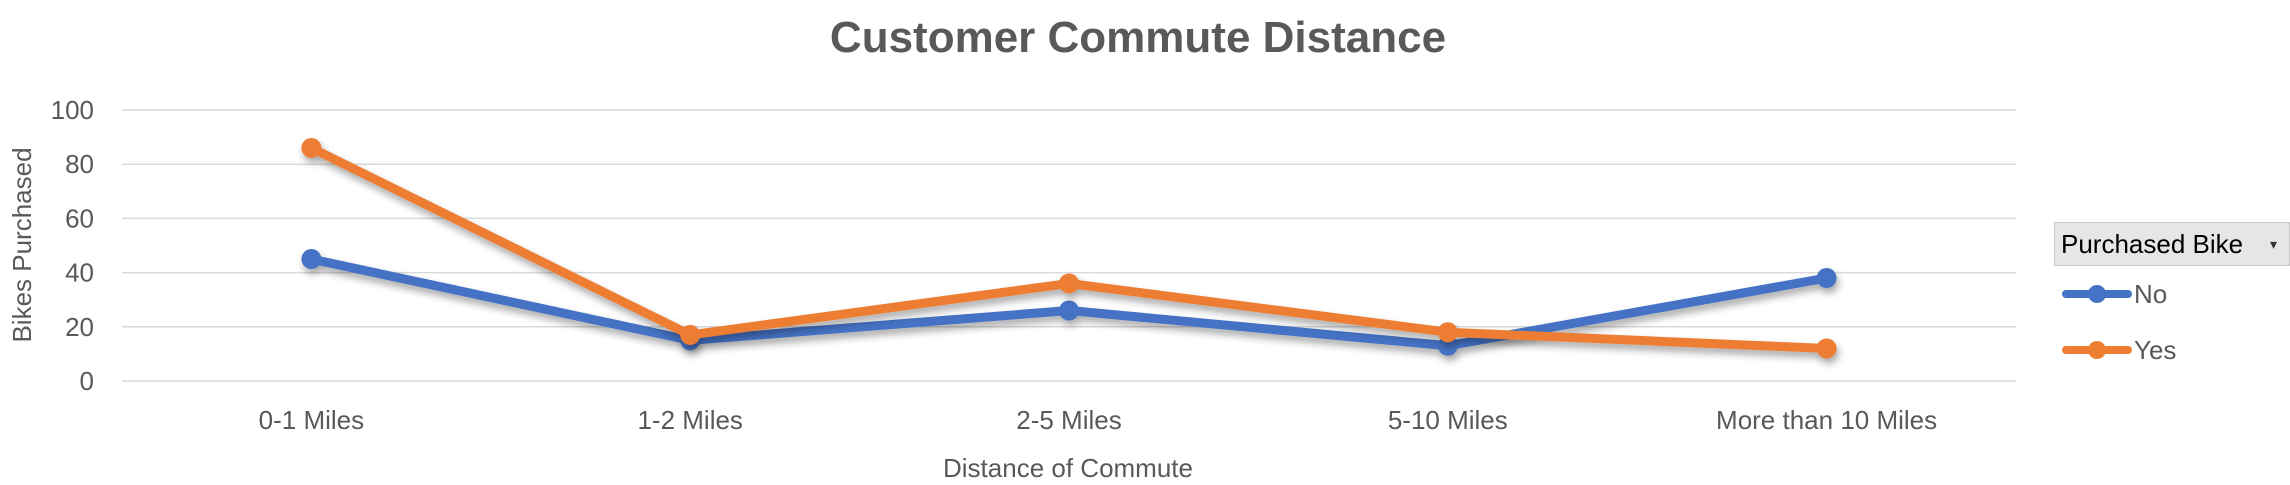  What do you see at coordinates (2155, 349) in the screenshot?
I see `legend-entry-label: Yes` at bounding box center [2155, 349].